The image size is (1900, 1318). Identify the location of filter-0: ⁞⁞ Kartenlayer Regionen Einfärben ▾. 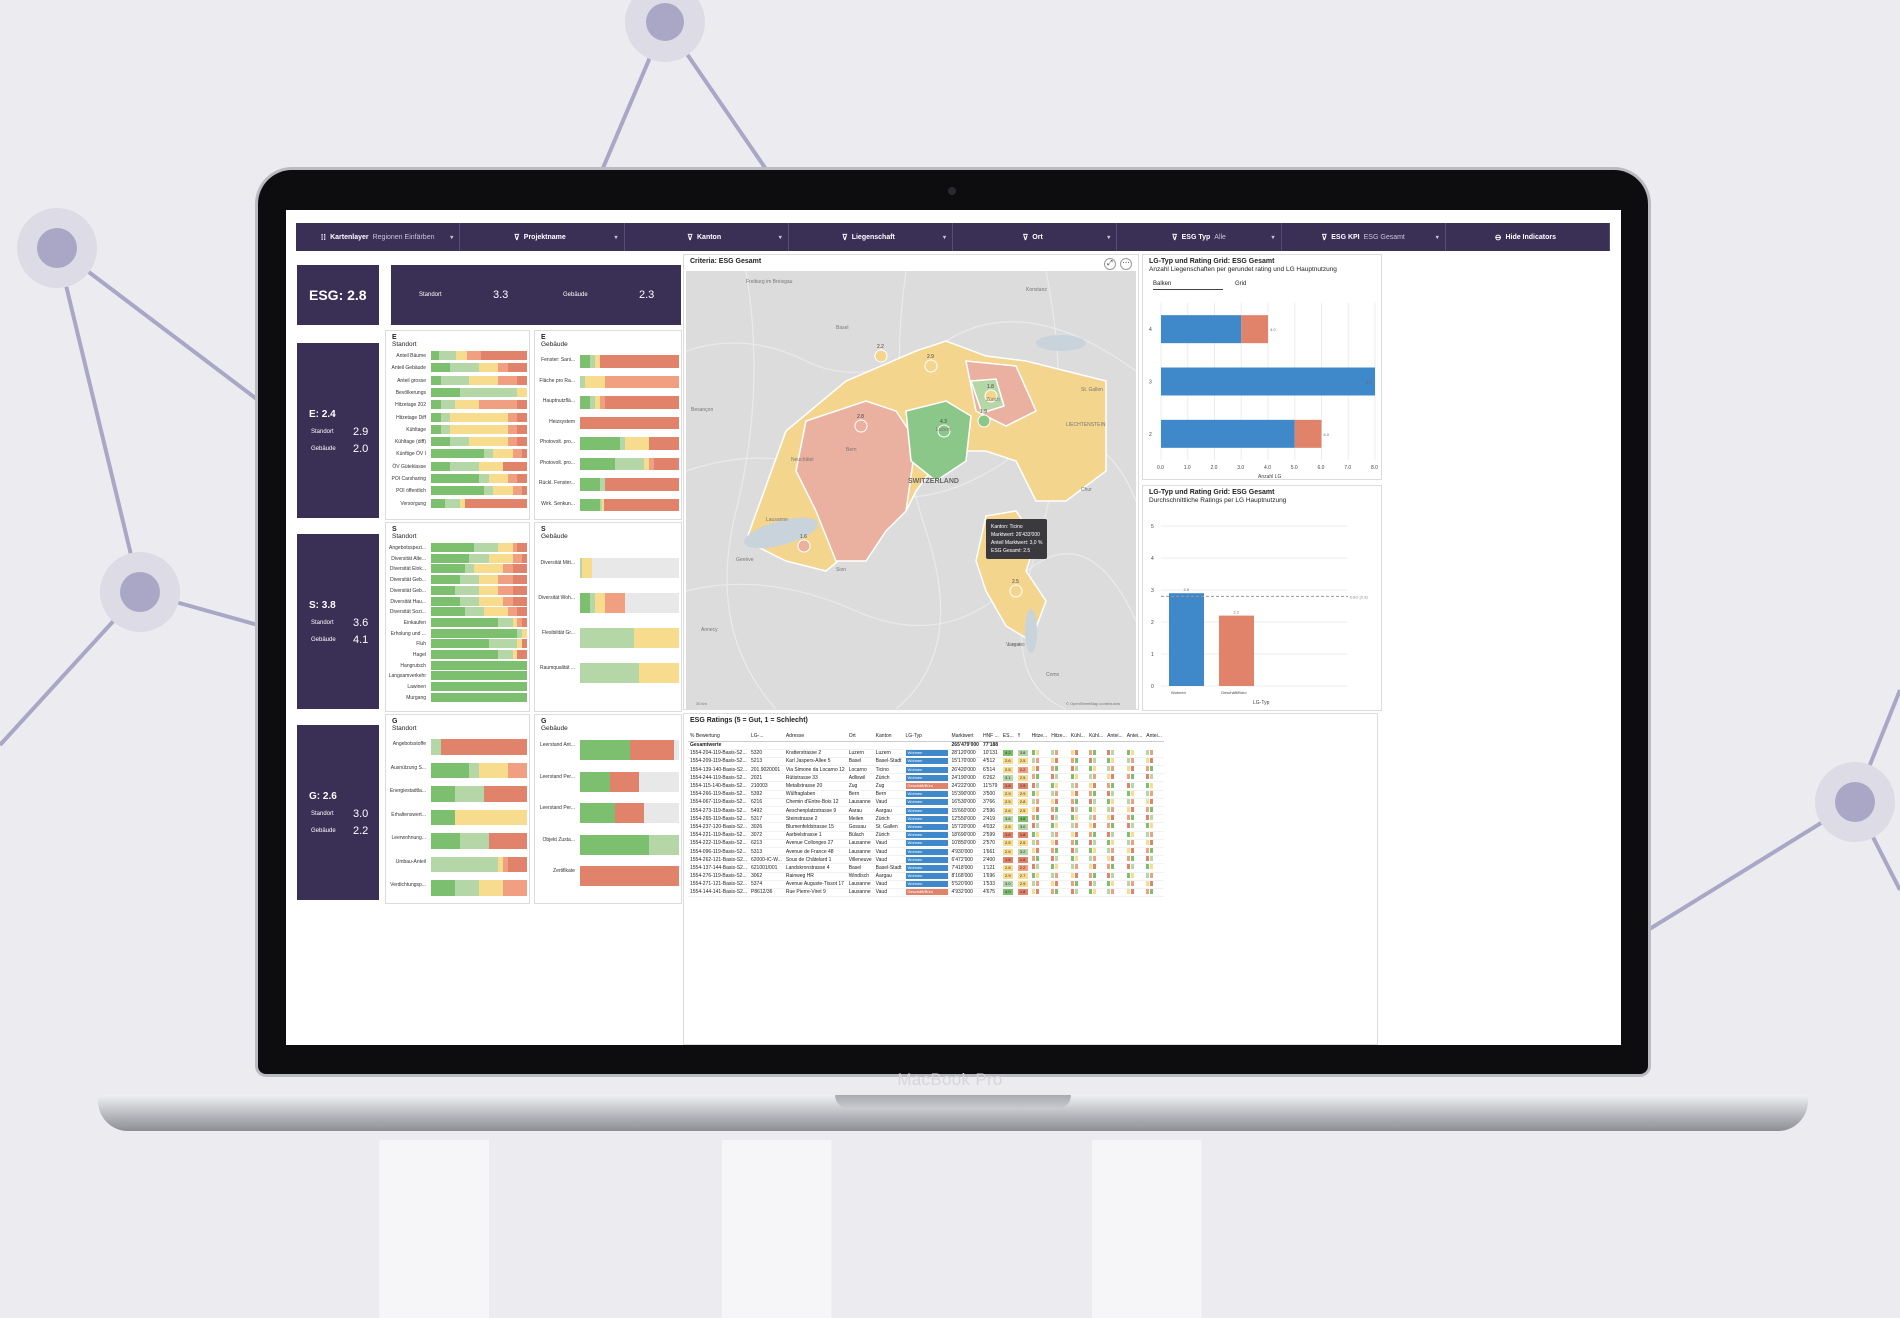
(378, 237).